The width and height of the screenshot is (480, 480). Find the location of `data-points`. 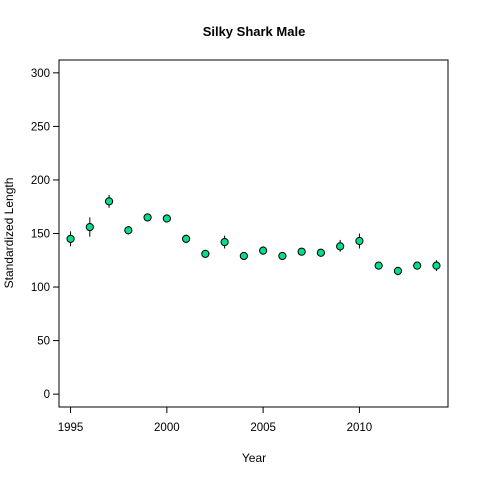

data-points is located at coordinates (253, 236).